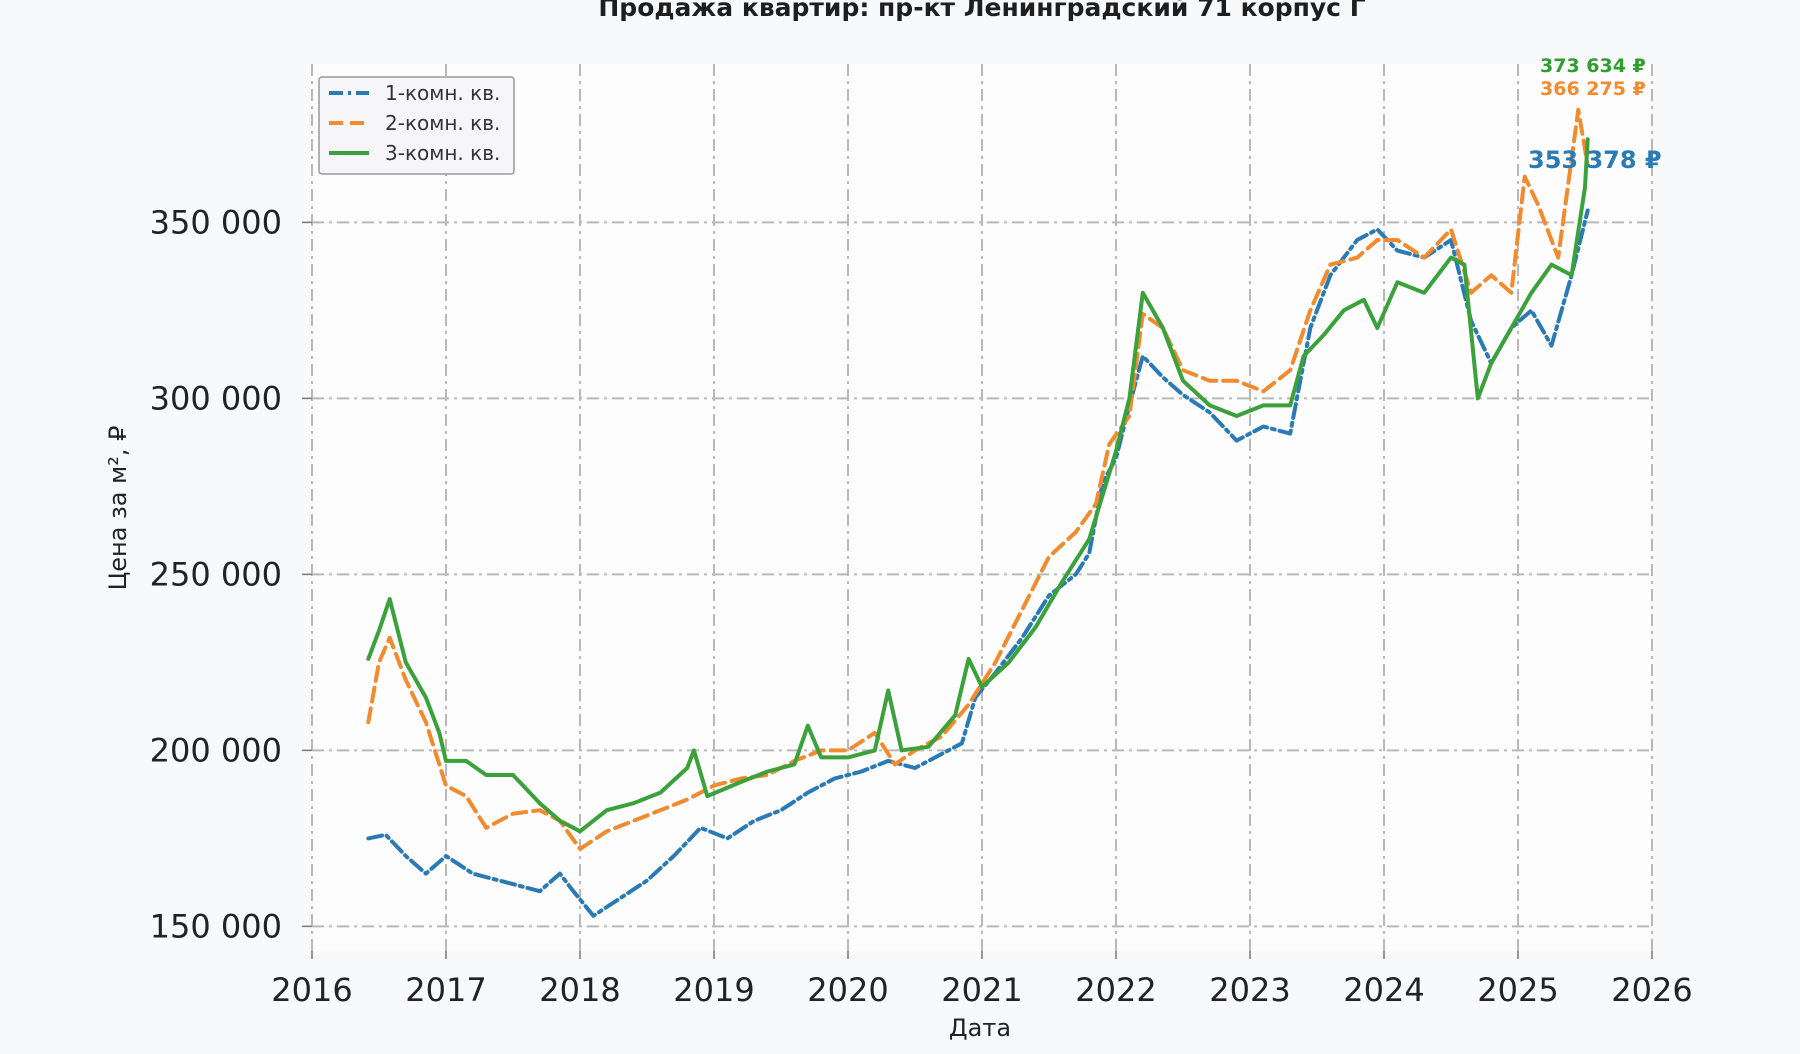  I want to click on x-tick-label: 2018, so click(579, 990).